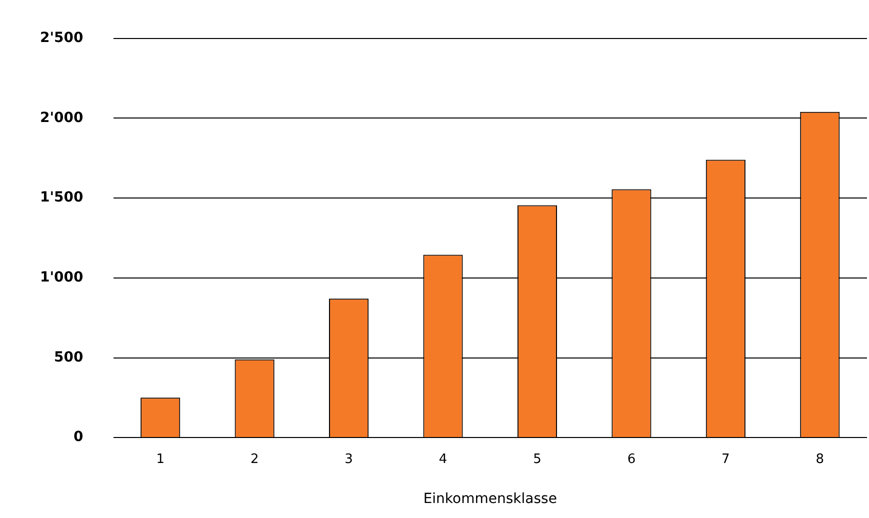 This screenshot has height=518, width=869. Describe the element at coordinates (69, 357) in the screenshot. I see `y-tick-label: 500` at that location.